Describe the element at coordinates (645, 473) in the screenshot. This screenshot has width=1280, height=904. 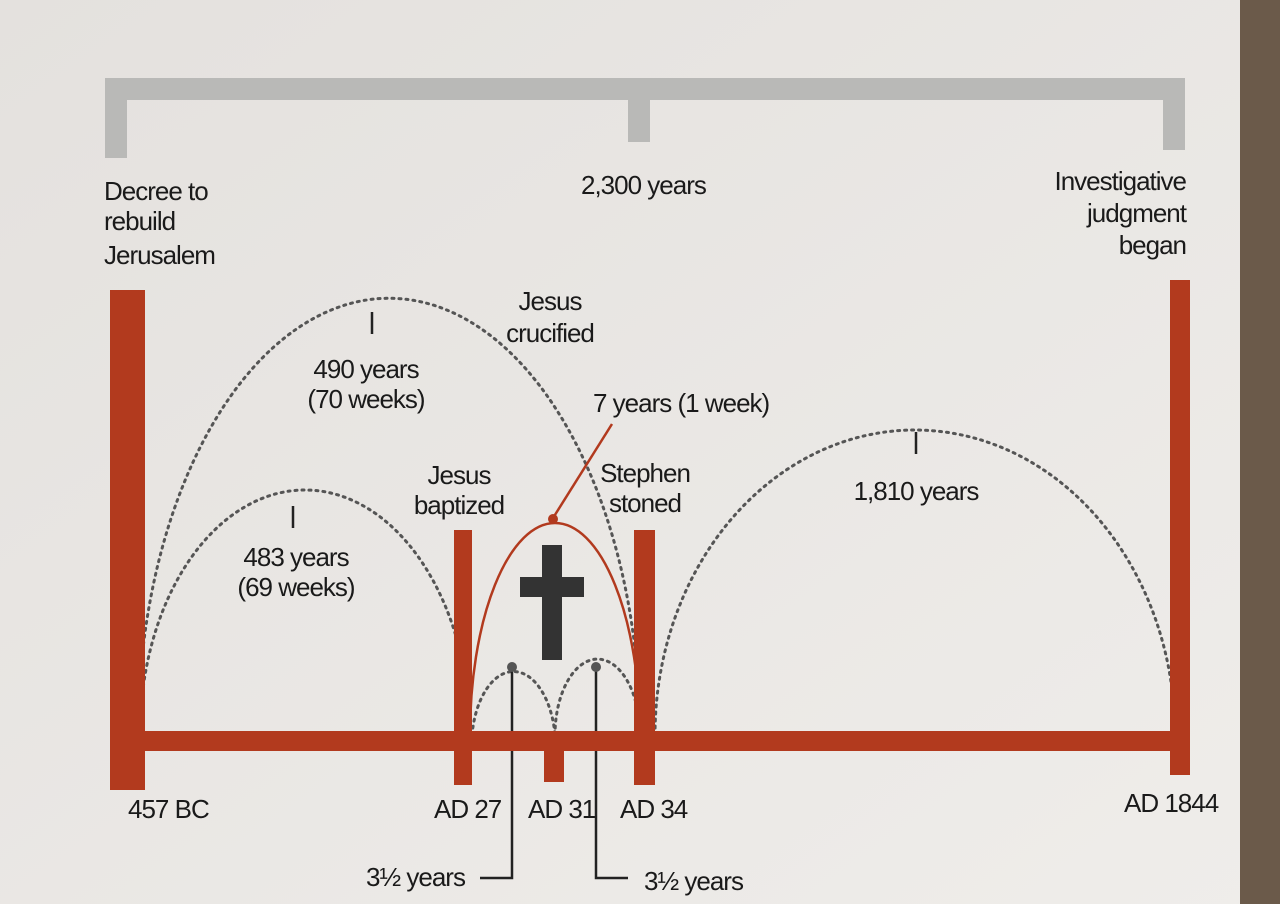
I see `label: Stephen` at that location.